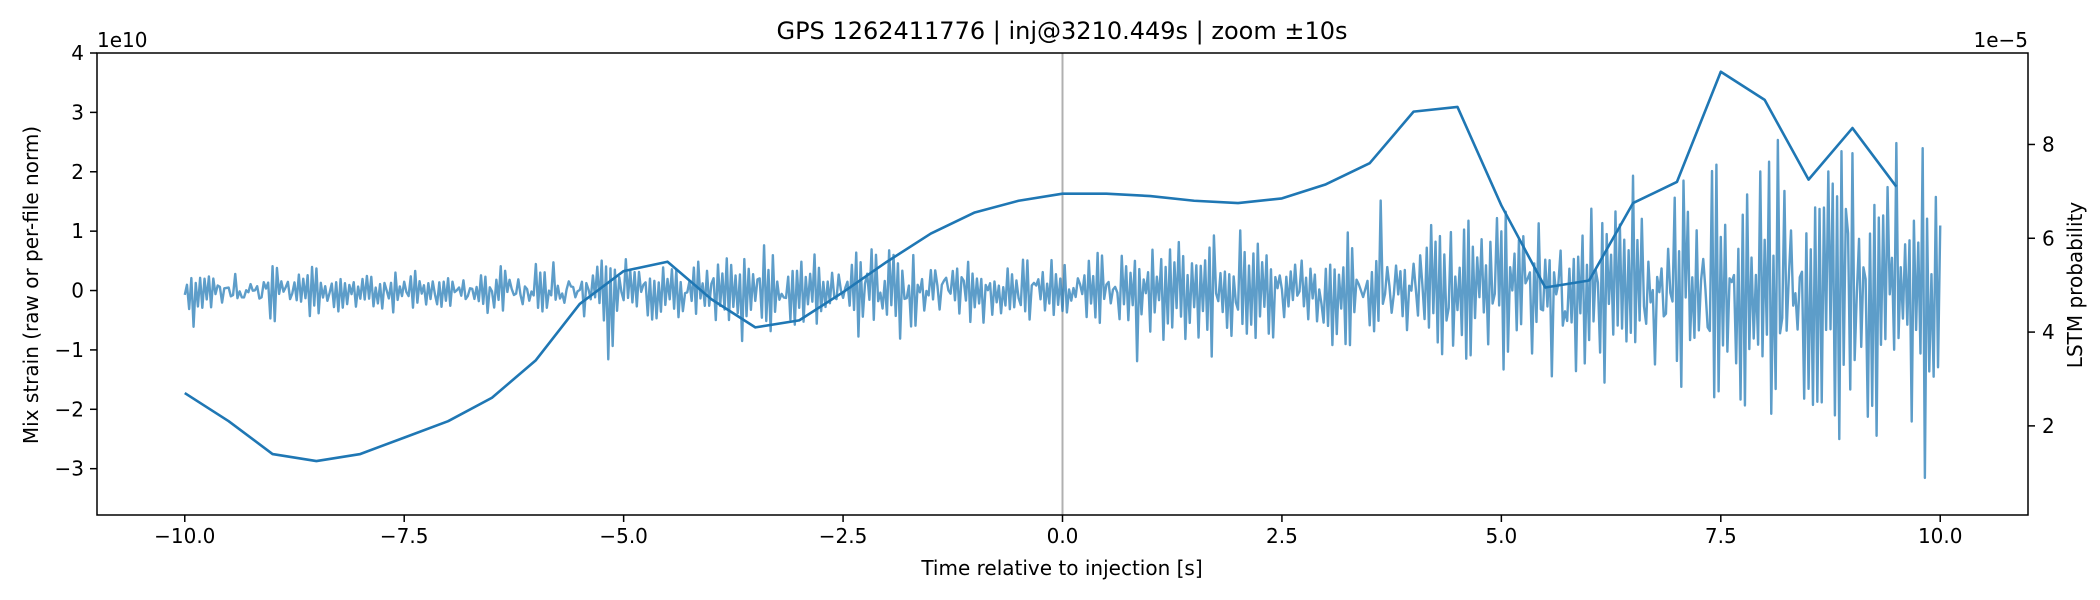 The width and height of the screenshot is (2100, 600). Describe the element at coordinates (77, 53) in the screenshot. I see `left-y-tick-label: 4` at that location.